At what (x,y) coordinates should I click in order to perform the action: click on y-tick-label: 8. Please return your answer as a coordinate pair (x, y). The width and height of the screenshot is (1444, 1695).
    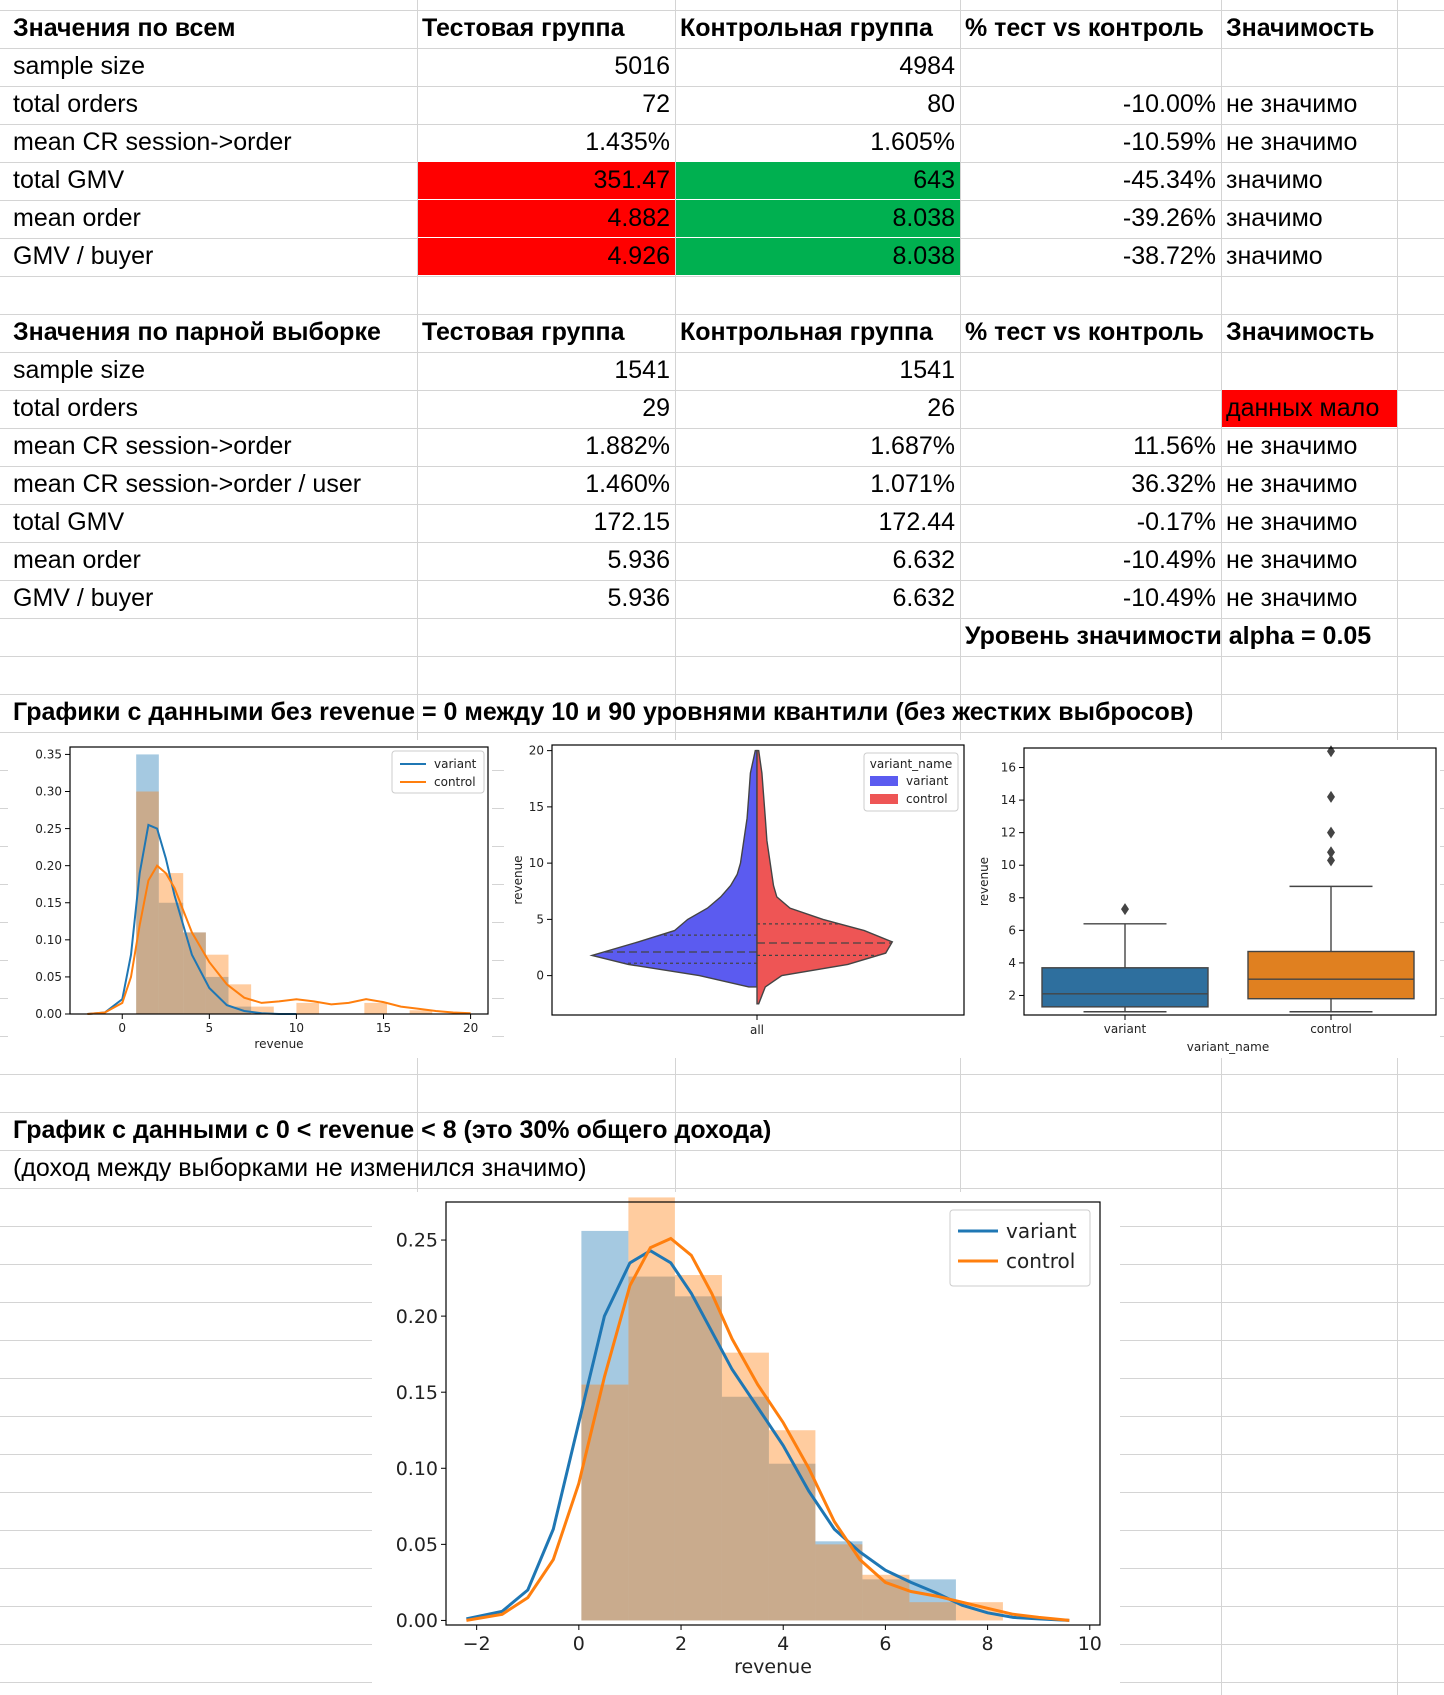
    Looking at the image, I should click on (1012, 898).